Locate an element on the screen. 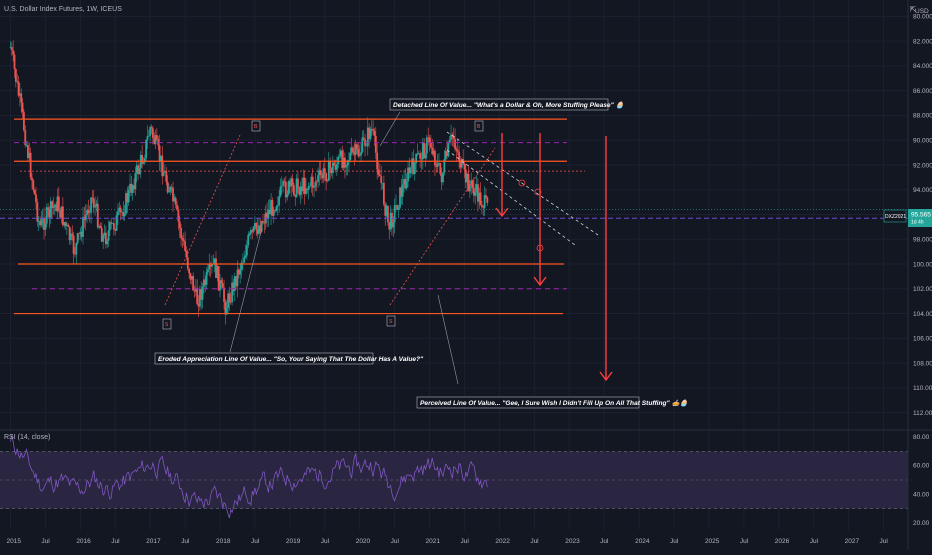 The height and width of the screenshot is (555, 932). rsi-tick-label: 40.00 is located at coordinates (921, 494).